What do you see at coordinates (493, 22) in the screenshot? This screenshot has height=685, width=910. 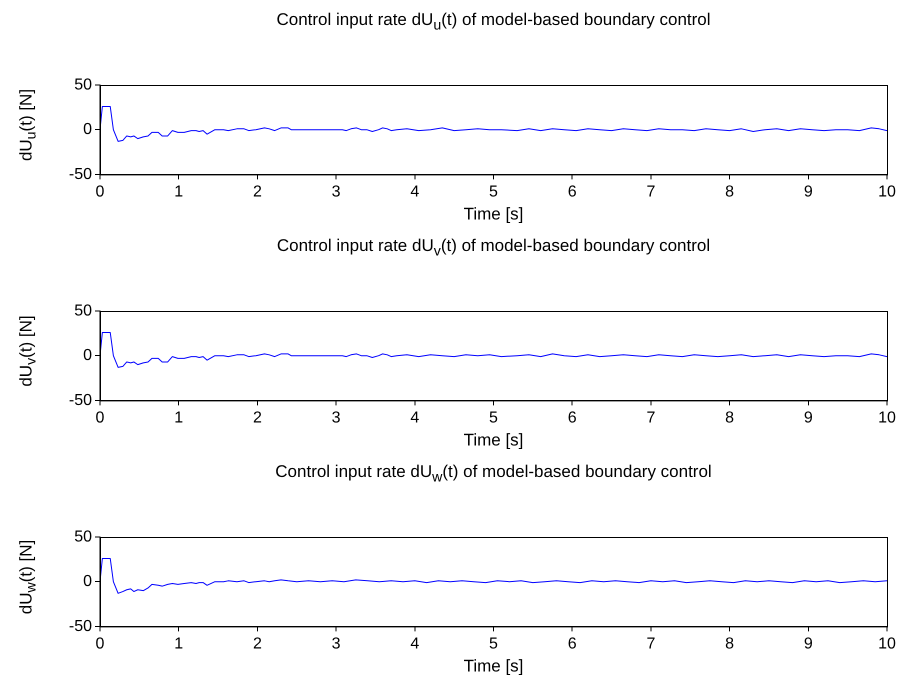 I see `chart-title: Control input rate dU$_{u}$(t) of model-based boundary control` at bounding box center [493, 22].